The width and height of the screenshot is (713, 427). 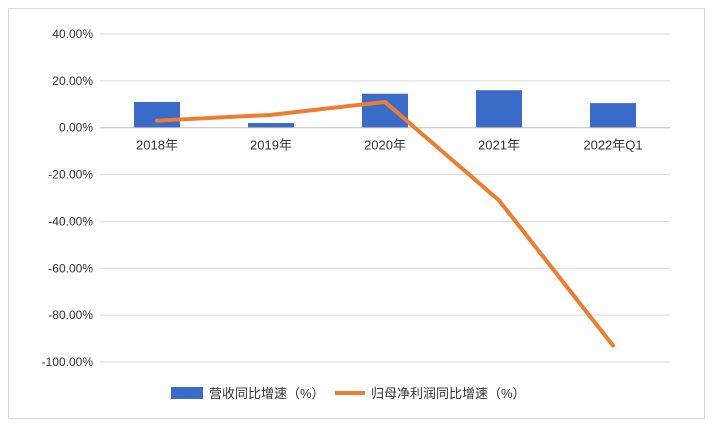 I want to click on y-tick-label: 0.00%, so click(x=76, y=128).